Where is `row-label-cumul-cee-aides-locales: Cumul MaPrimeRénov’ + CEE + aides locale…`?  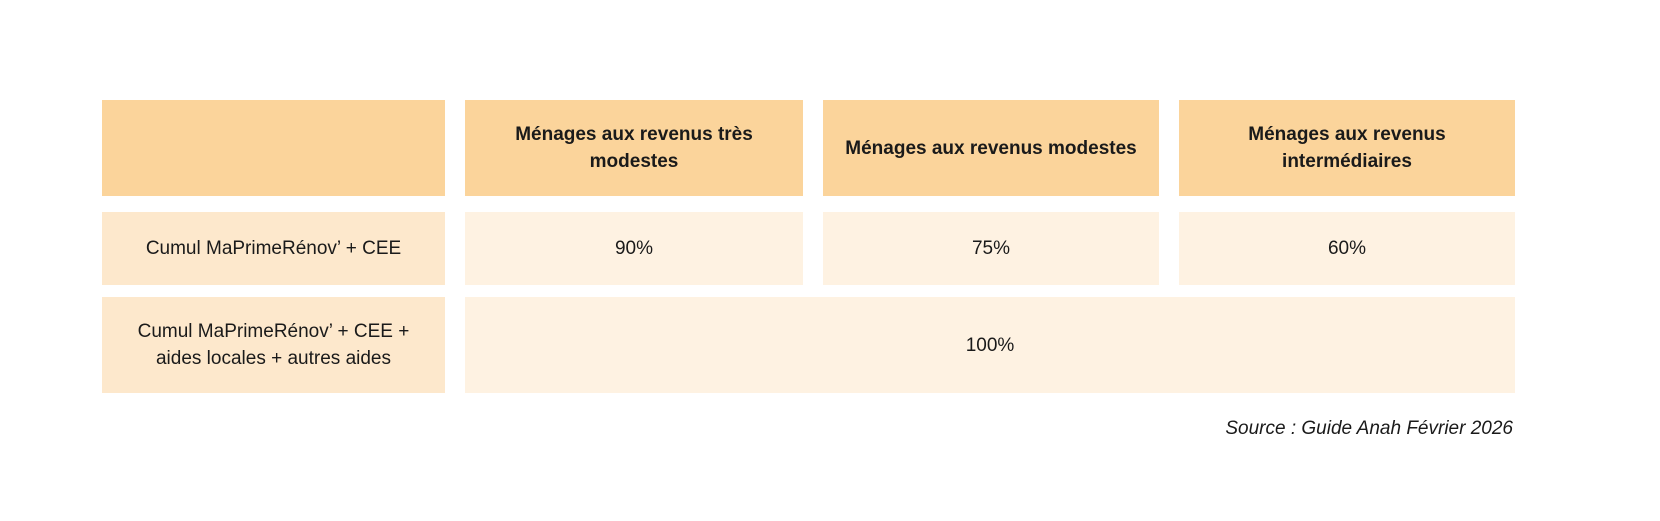 row-label-cumul-cee-aides-locales: Cumul MaPrimeRénov’ + CEE + aides locale… is located at coordinates (273, 345).